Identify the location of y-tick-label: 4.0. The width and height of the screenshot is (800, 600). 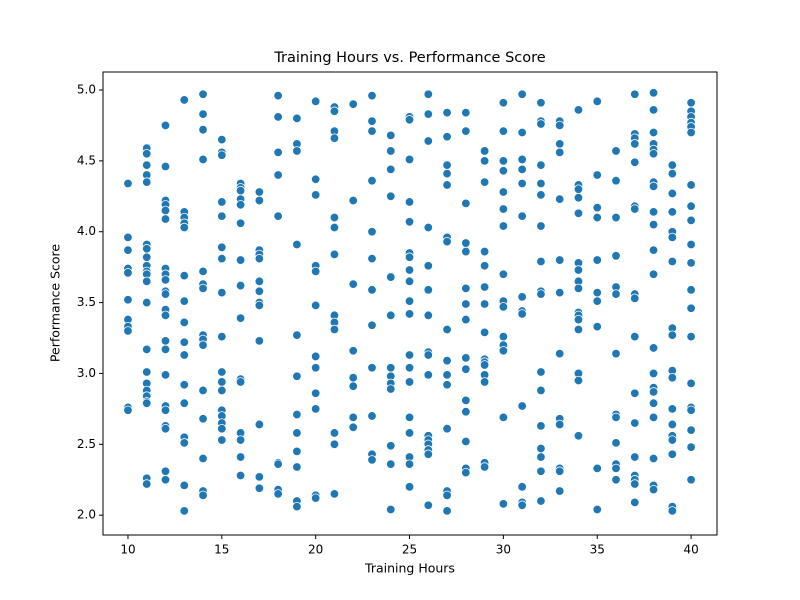
(86, 231).